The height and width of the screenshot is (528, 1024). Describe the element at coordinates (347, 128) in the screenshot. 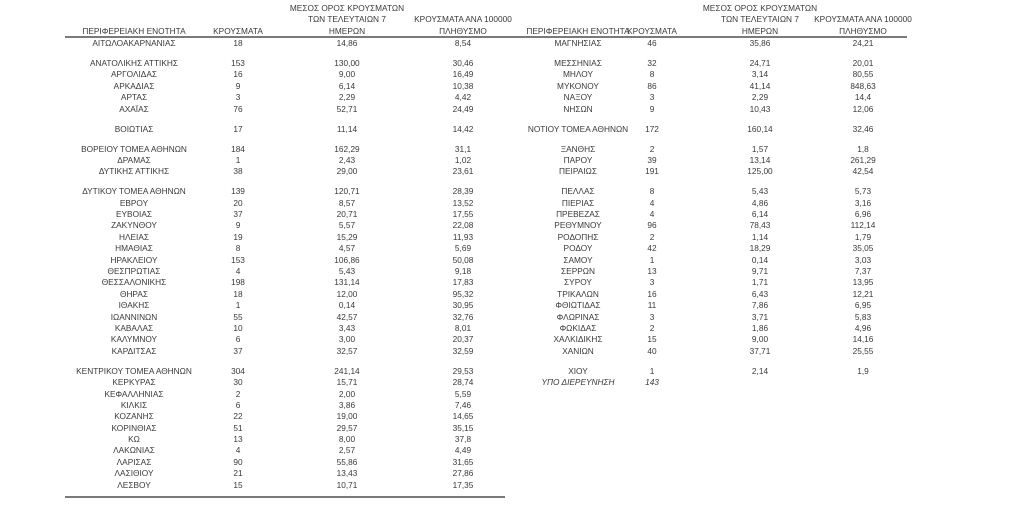

I see `cell-avg-7-days: 11,14` at that location.